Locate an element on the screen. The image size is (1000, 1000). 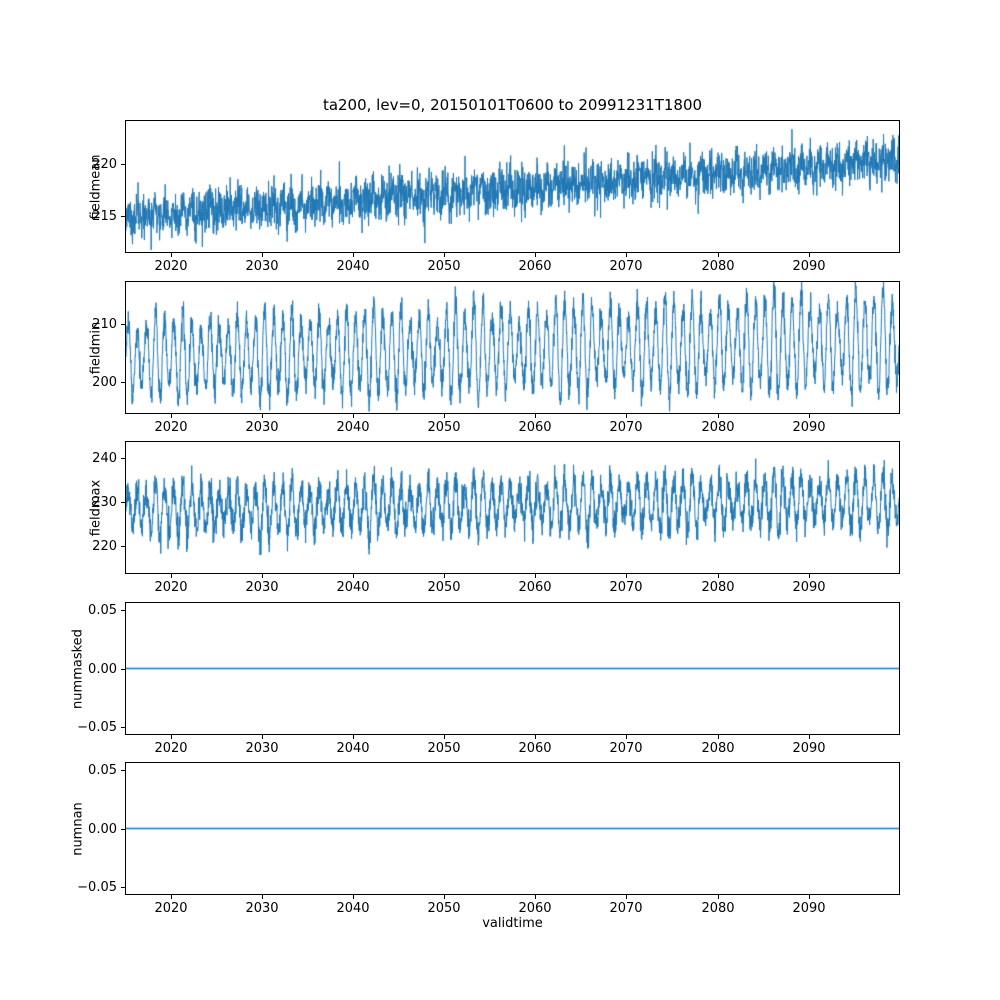
y-tick-label: 240 is located at coordinates (104, 458).